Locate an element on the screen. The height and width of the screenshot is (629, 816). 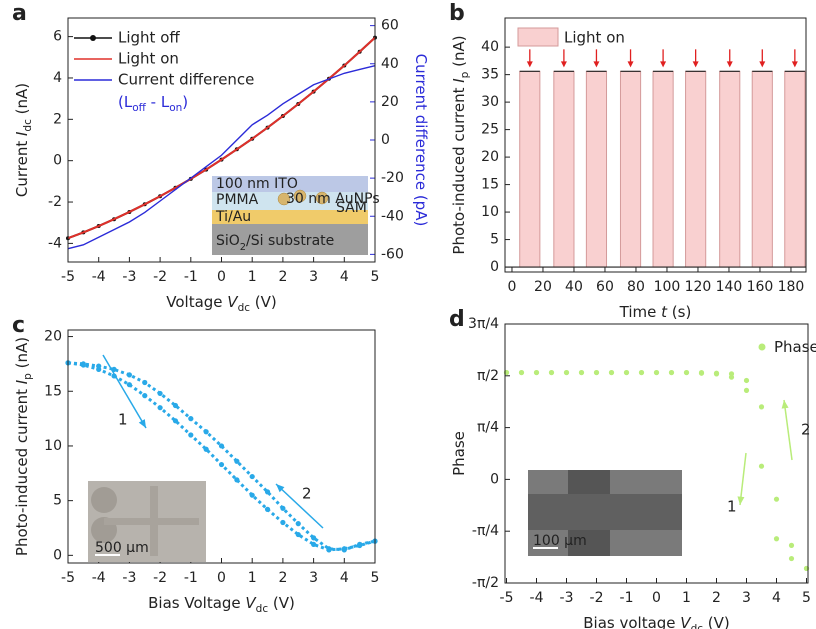
y2-tick-label: -60 is located at coordinates (392, 254).